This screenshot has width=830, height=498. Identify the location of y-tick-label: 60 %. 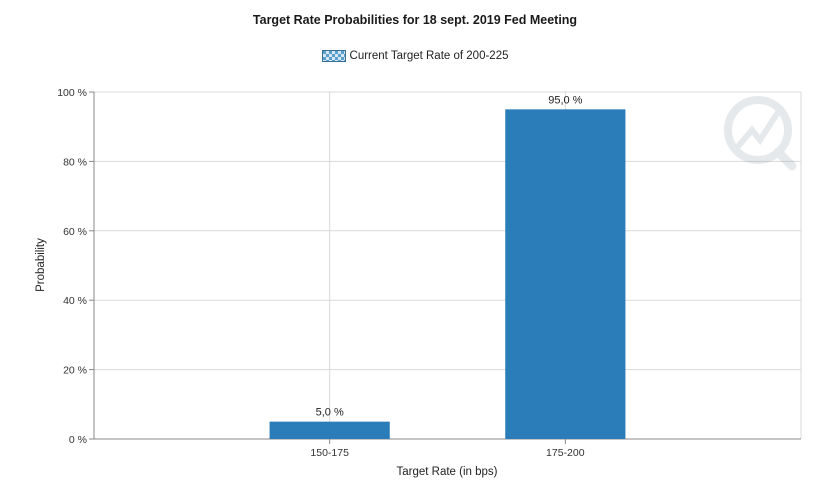
(75, 232).